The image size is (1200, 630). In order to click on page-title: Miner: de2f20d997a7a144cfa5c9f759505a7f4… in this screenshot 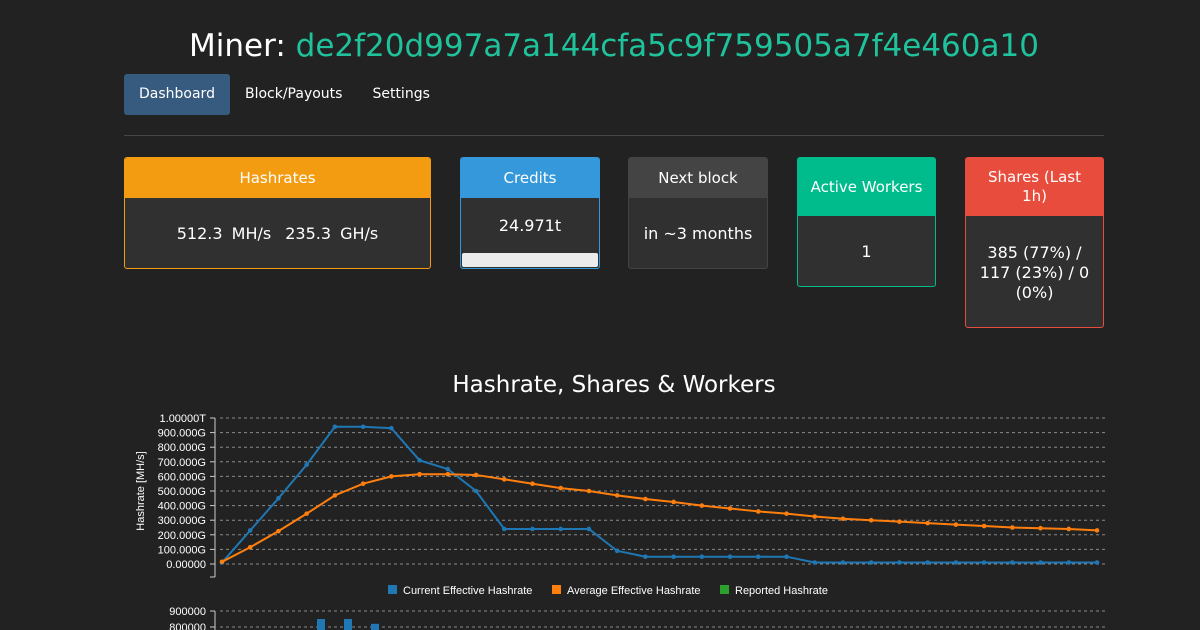, I will do `click(600, 46)`.